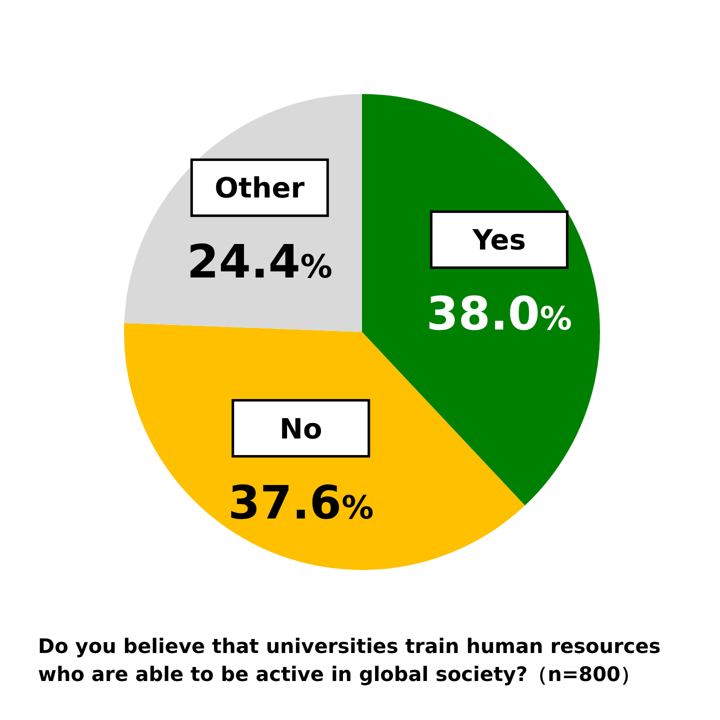 This screenshot has width=720, height=720. I want to click on data-label: 38.0%, so click(499, 313).